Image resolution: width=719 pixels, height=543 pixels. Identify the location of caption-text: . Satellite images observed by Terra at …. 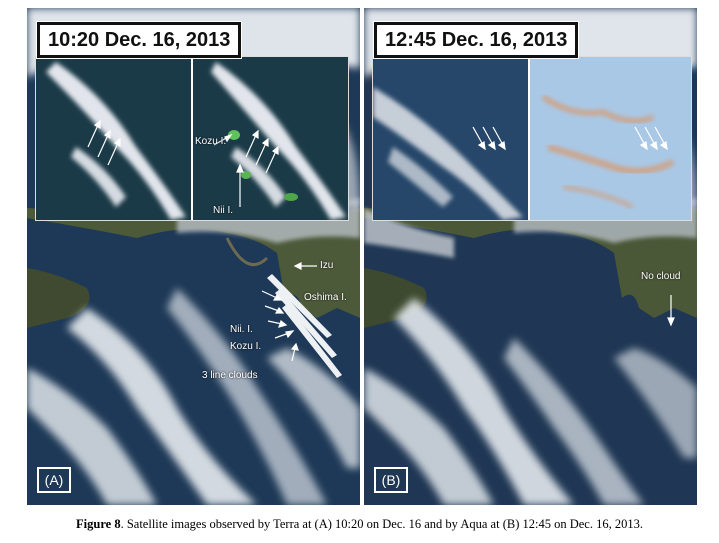
(381, 524).